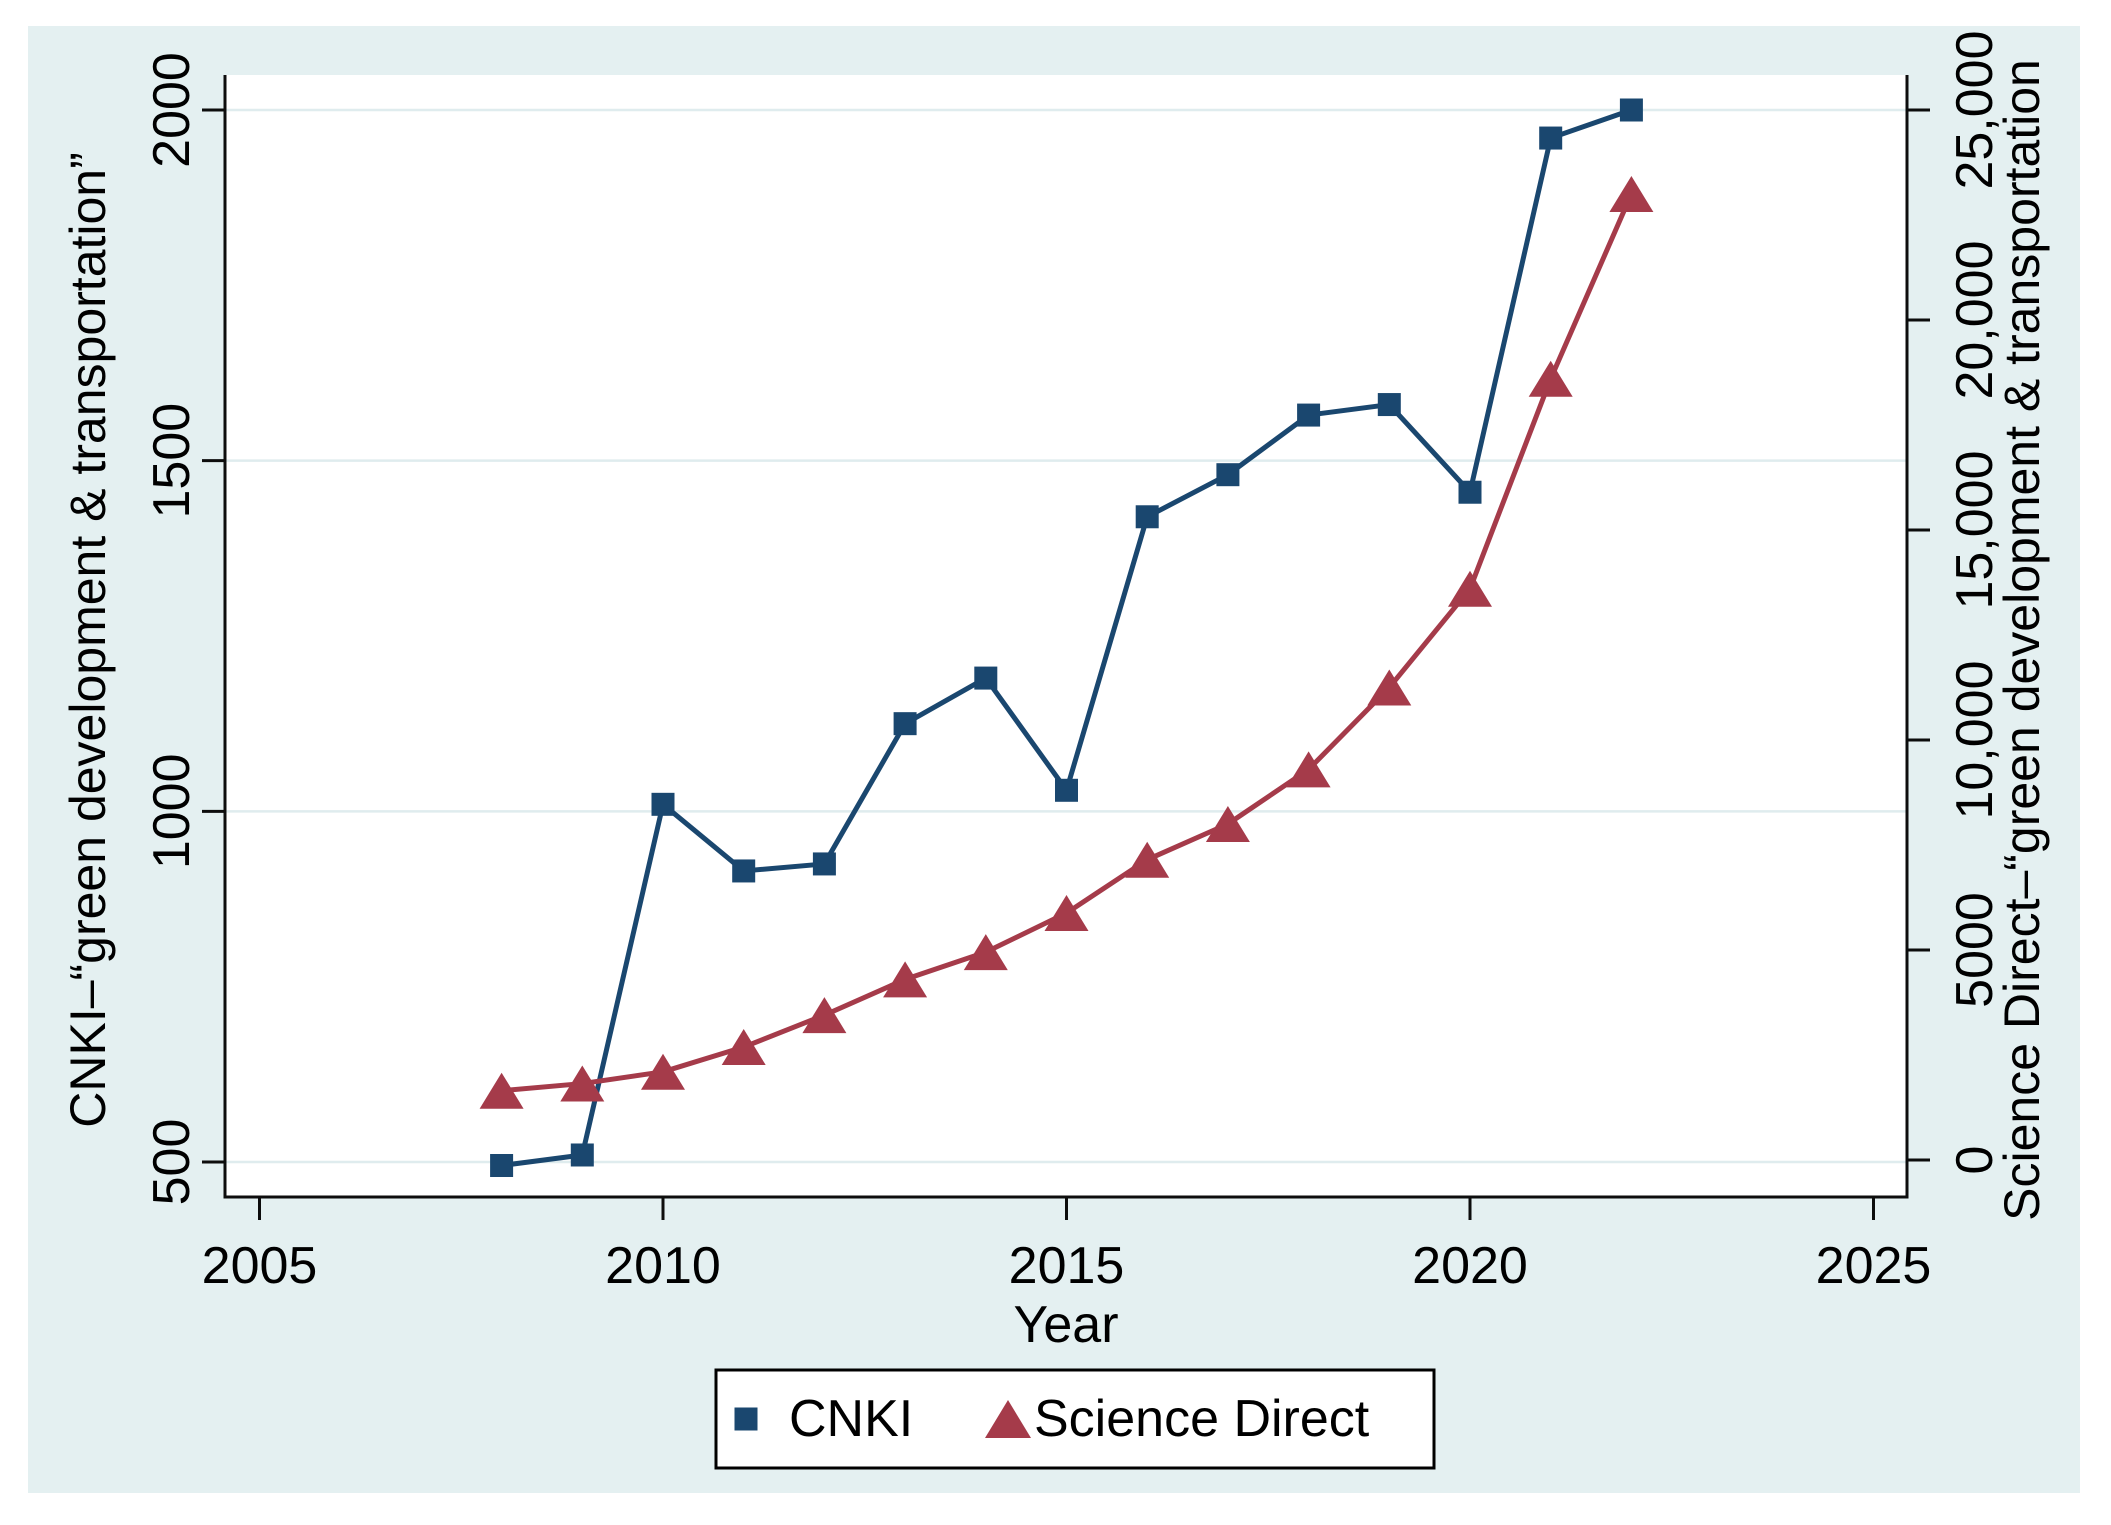 The width and height of the screenshot is (2111, 1525). What do you see at coordinates (1067, 1266) in the screenshot?
I see `x-tick-label: 2015` at bounding box center [1067, 1266].